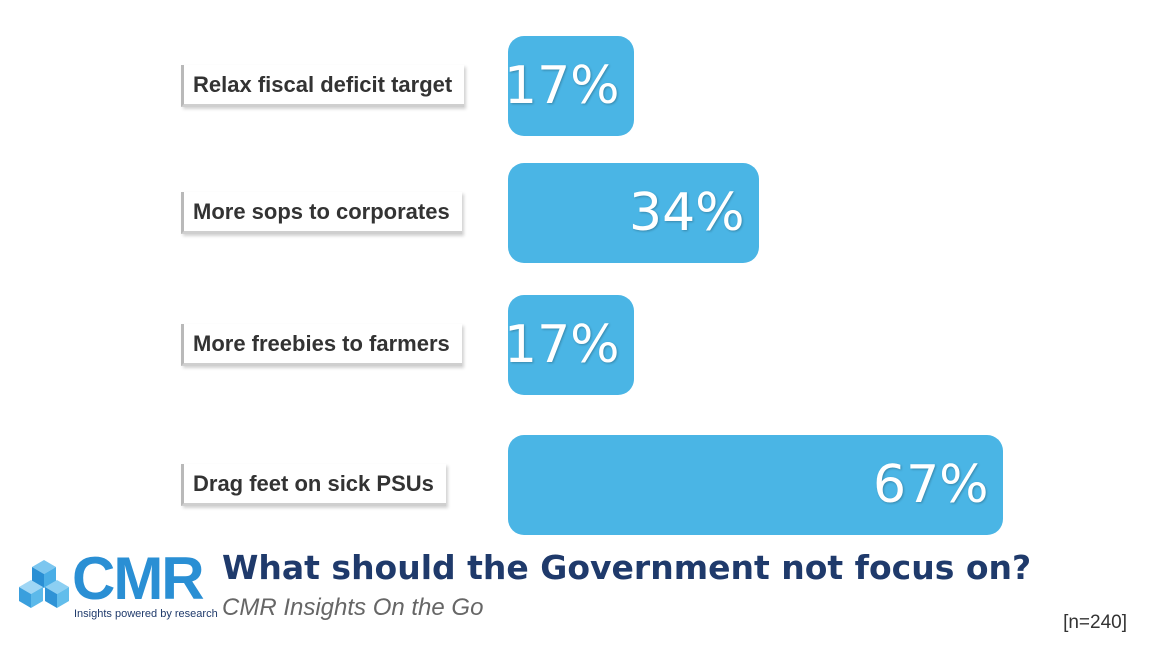  I want to click on bar-value-label: 34%, so click(687, 213).